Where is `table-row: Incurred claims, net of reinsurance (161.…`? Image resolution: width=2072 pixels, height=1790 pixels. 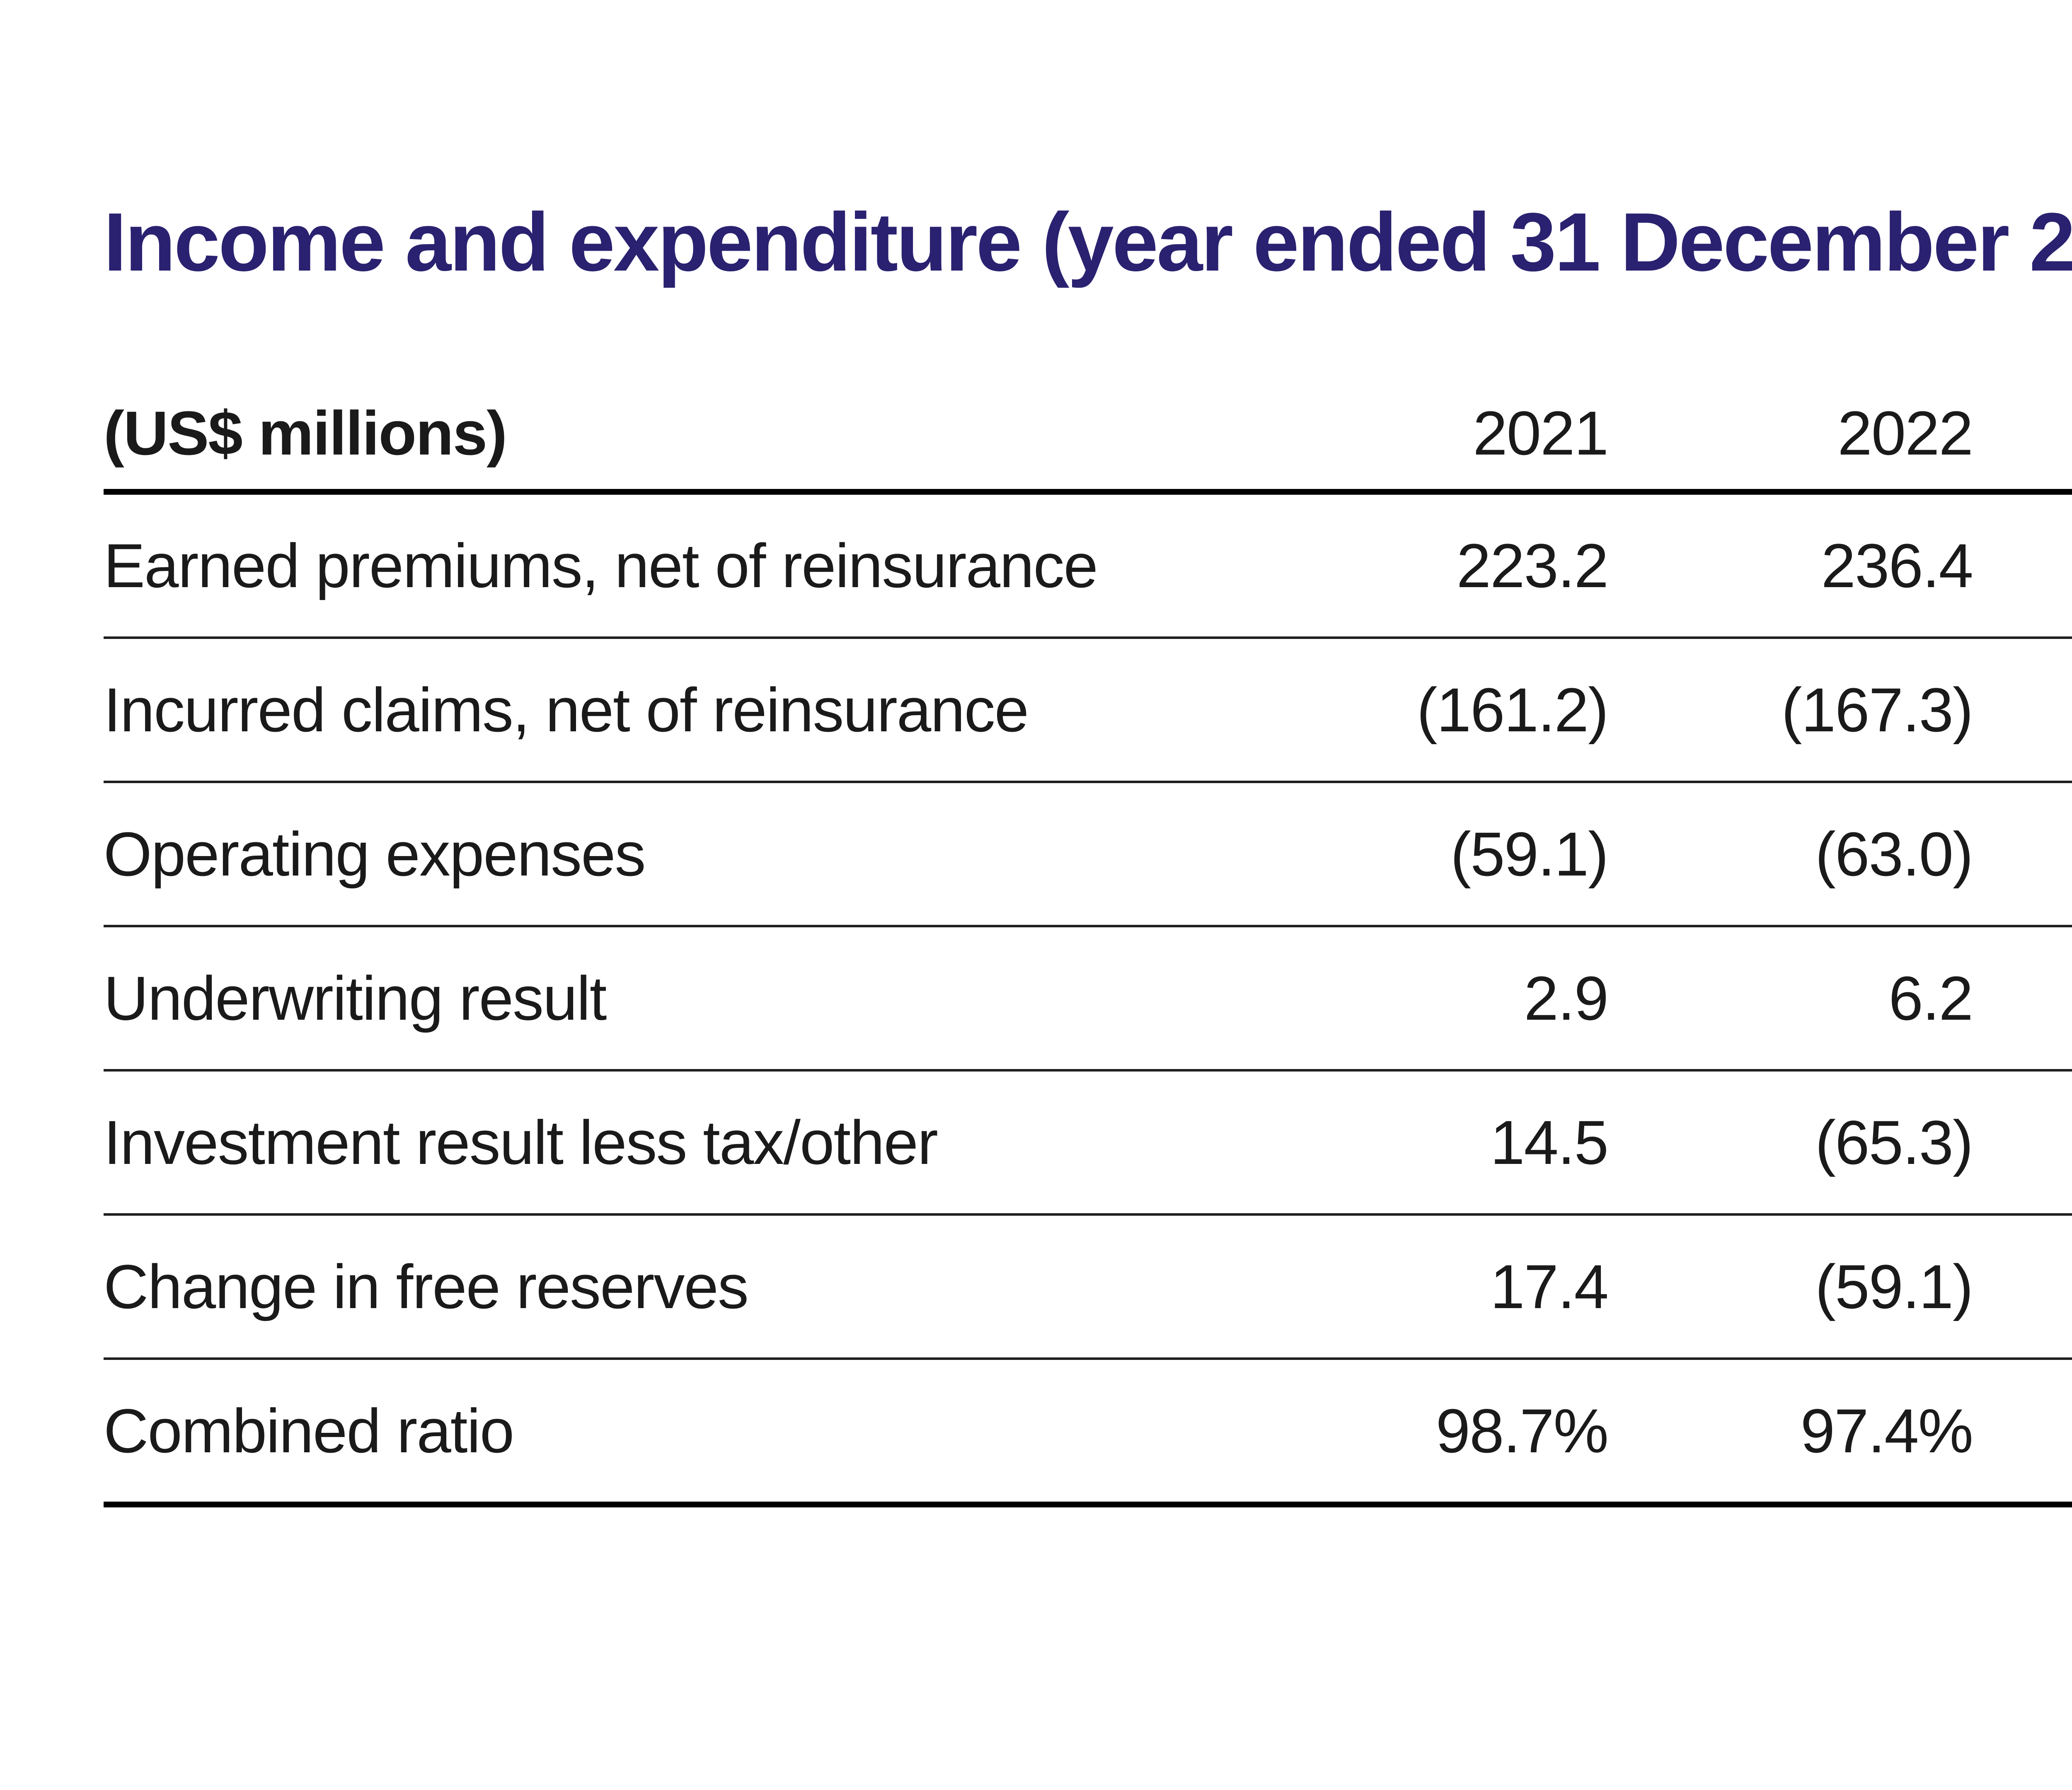
table-row: Incurred claims, net of reinsurance (161.… is located at coordinates (1088, 710).